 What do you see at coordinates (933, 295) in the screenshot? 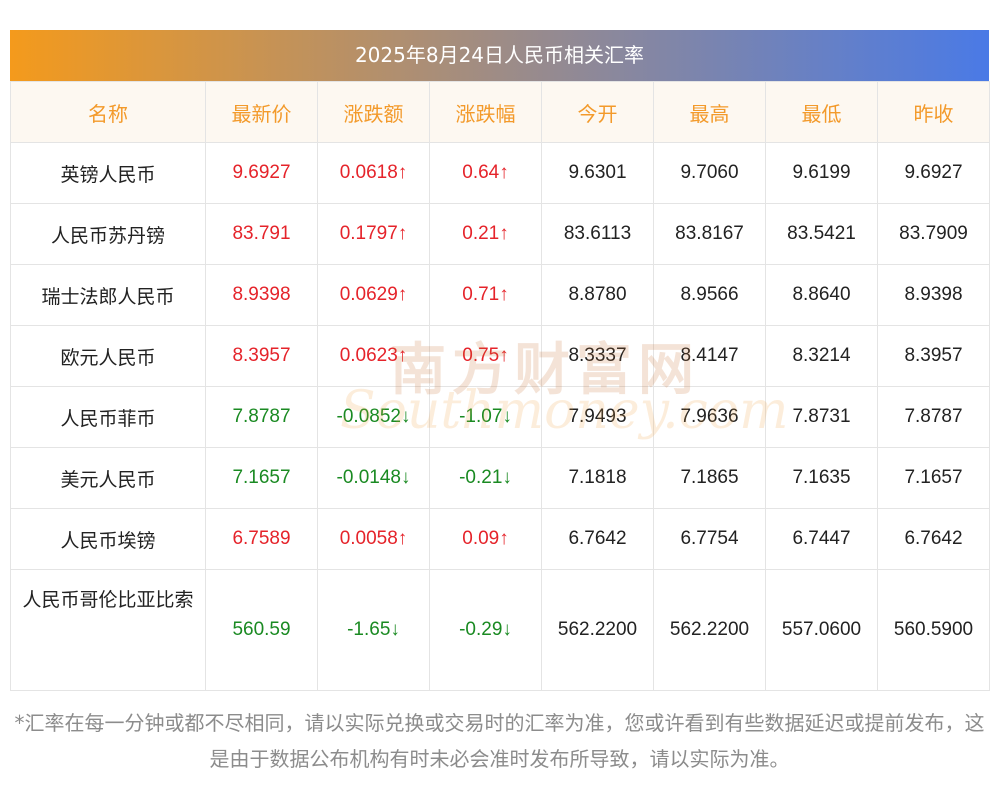
I see `cell-prev: 8.9398` at bounding box center [933, 295].